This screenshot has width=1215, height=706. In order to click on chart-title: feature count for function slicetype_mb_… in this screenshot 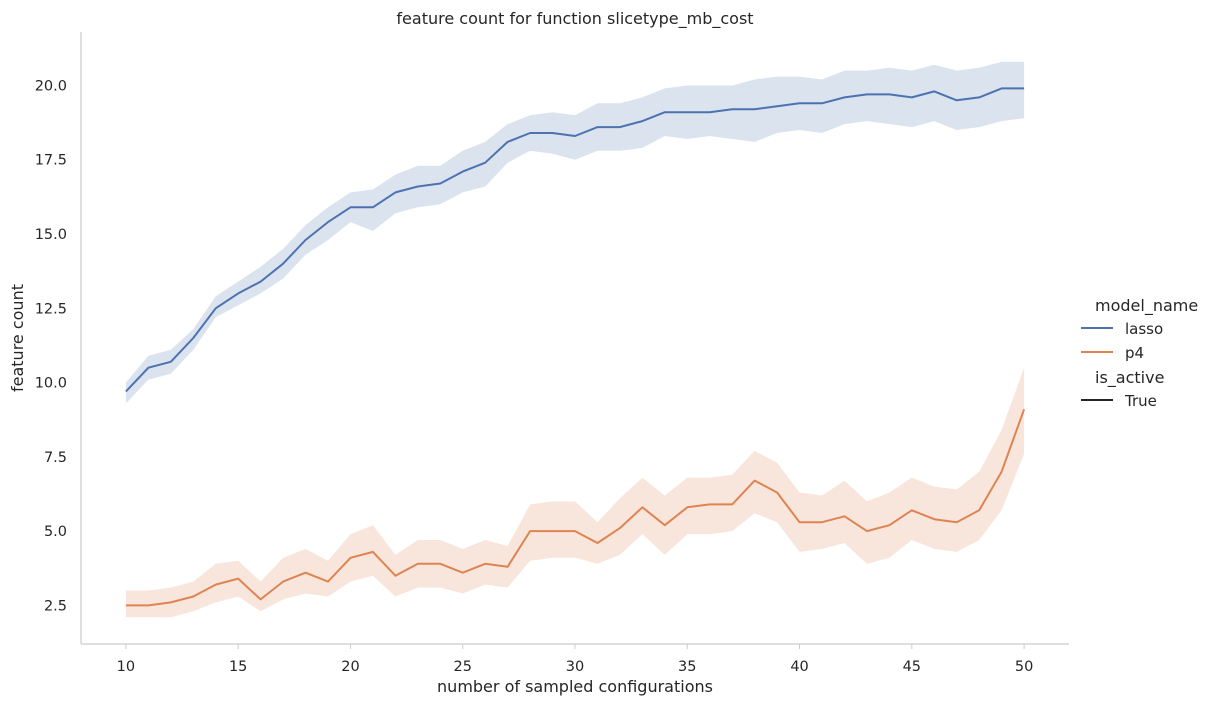, I will do `click(574, 19)`.